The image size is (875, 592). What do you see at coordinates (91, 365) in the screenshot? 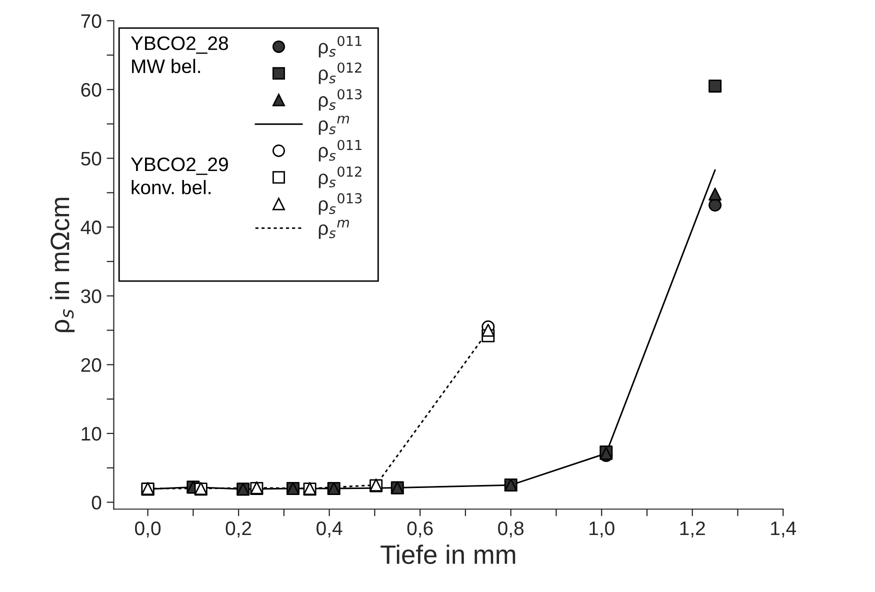
I see `y-tick-label: 20` at bounding box center [91, 365].